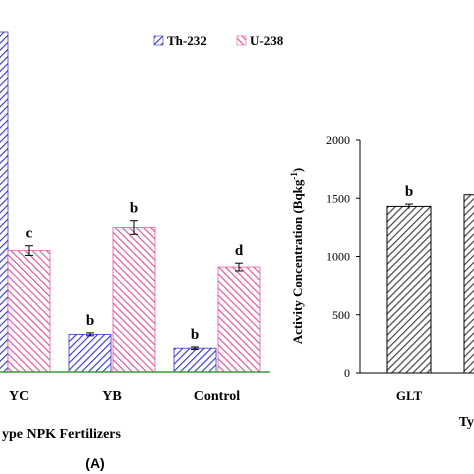 The width and height of the screenshot is (474, 474). Describe the element at coordinates (239, 251) in the screenshot. I see `significance-letter-u238-control: d` at that location.